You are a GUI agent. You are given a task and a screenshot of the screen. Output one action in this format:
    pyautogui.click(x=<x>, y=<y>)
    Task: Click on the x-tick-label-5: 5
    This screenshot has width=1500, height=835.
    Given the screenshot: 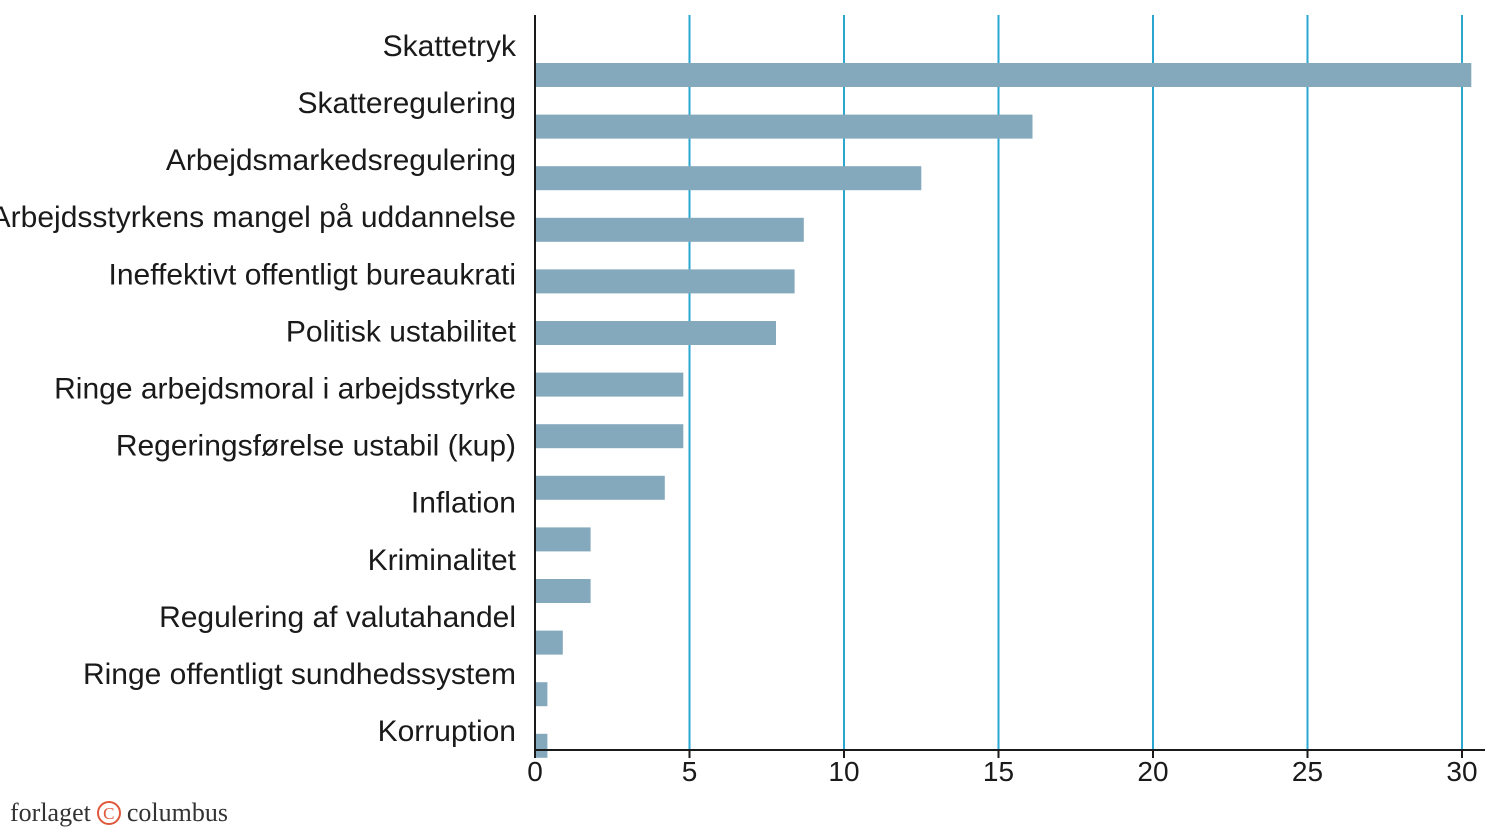 What is the action you would take?
    pyautogui.click(x=690, y=771)
    